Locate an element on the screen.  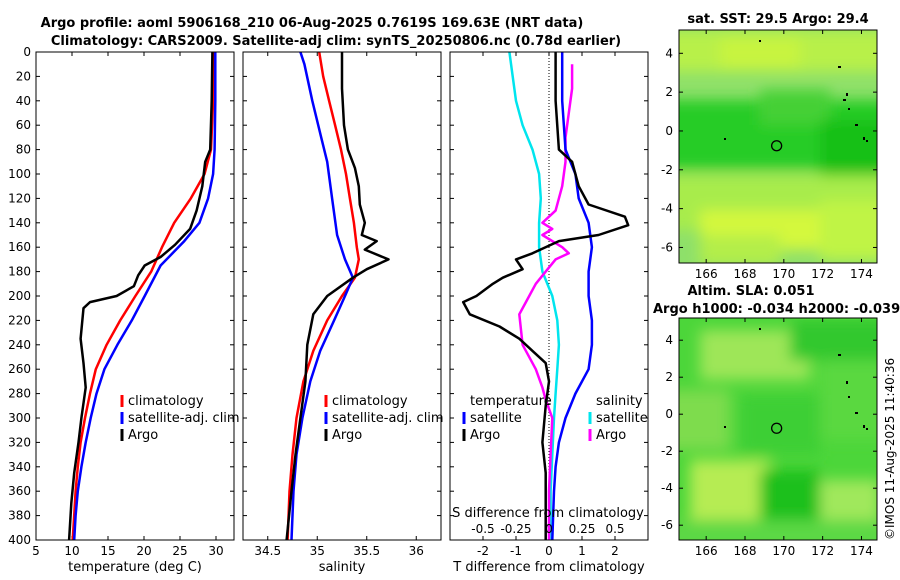
y-tick-label: 100 is located at coordinates (19, 174).